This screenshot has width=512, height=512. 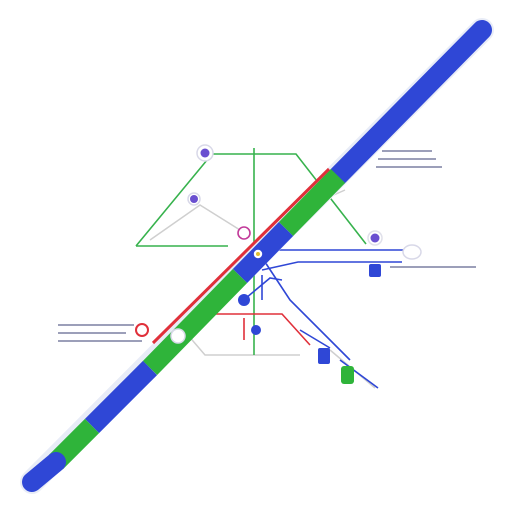 I want to click on label-mid-right, so click(x=433, y=267).